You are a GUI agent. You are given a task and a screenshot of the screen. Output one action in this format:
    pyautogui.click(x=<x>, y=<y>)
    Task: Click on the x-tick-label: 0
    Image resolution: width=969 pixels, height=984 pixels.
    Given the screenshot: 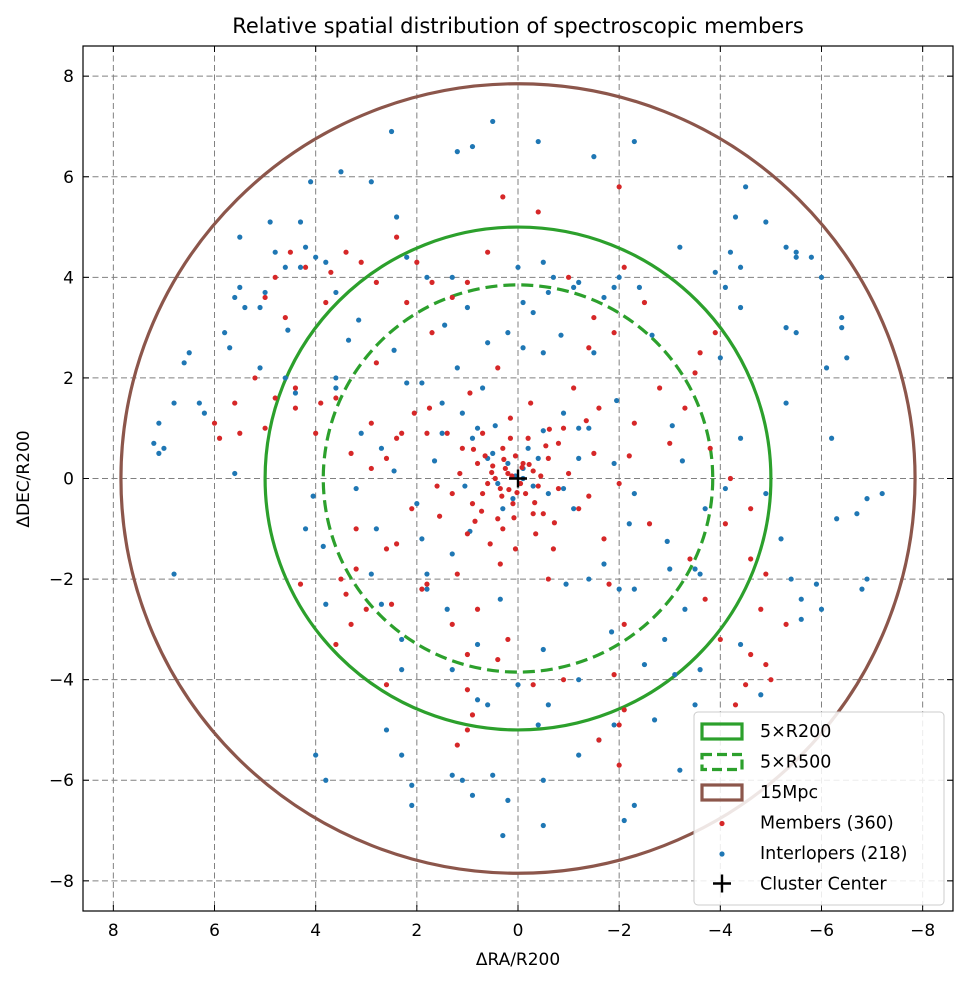 What is the action you would take?
    pyautogui.click(x=518, y=931)
    